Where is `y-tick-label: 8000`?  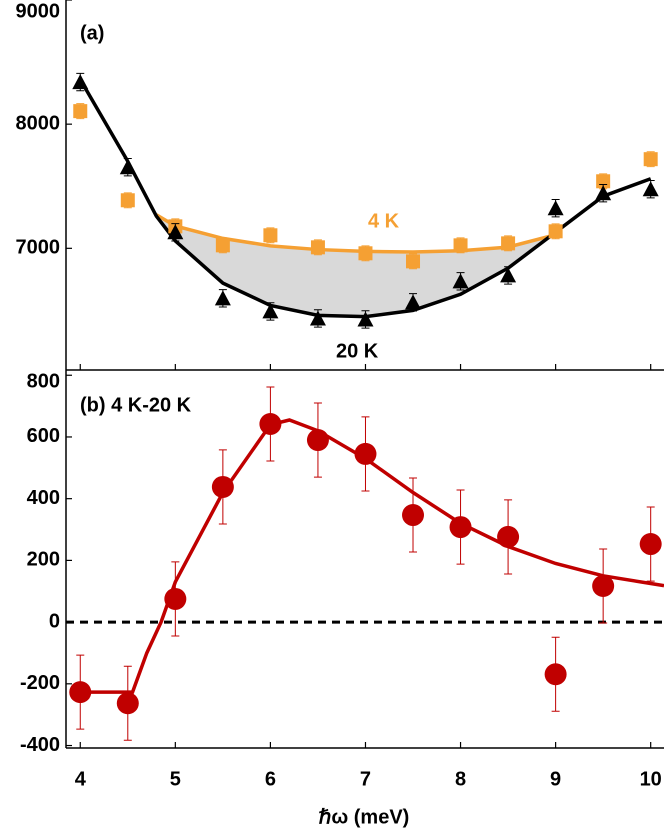
y-tick-label: 8000 is located at coordinates (38, 123).